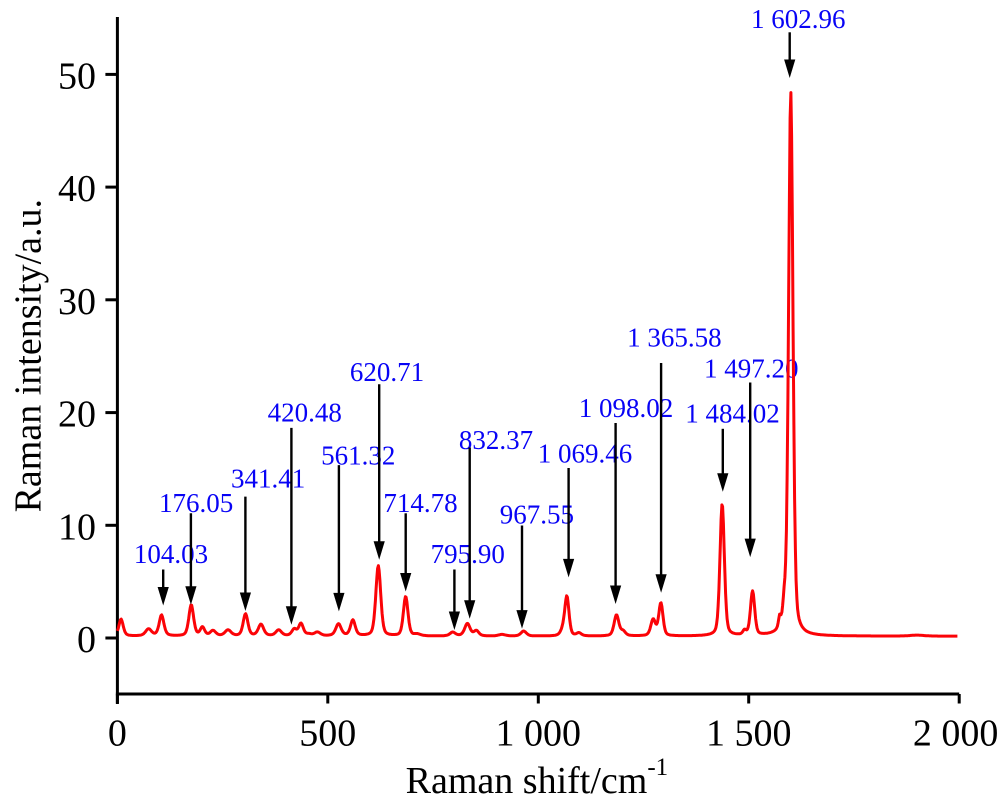 The height and width of the screenshot is (808, 1000). Describe the element at coordinates (798, 19) in the screenshot. I see `svg-text: 1 602.96` at that location.